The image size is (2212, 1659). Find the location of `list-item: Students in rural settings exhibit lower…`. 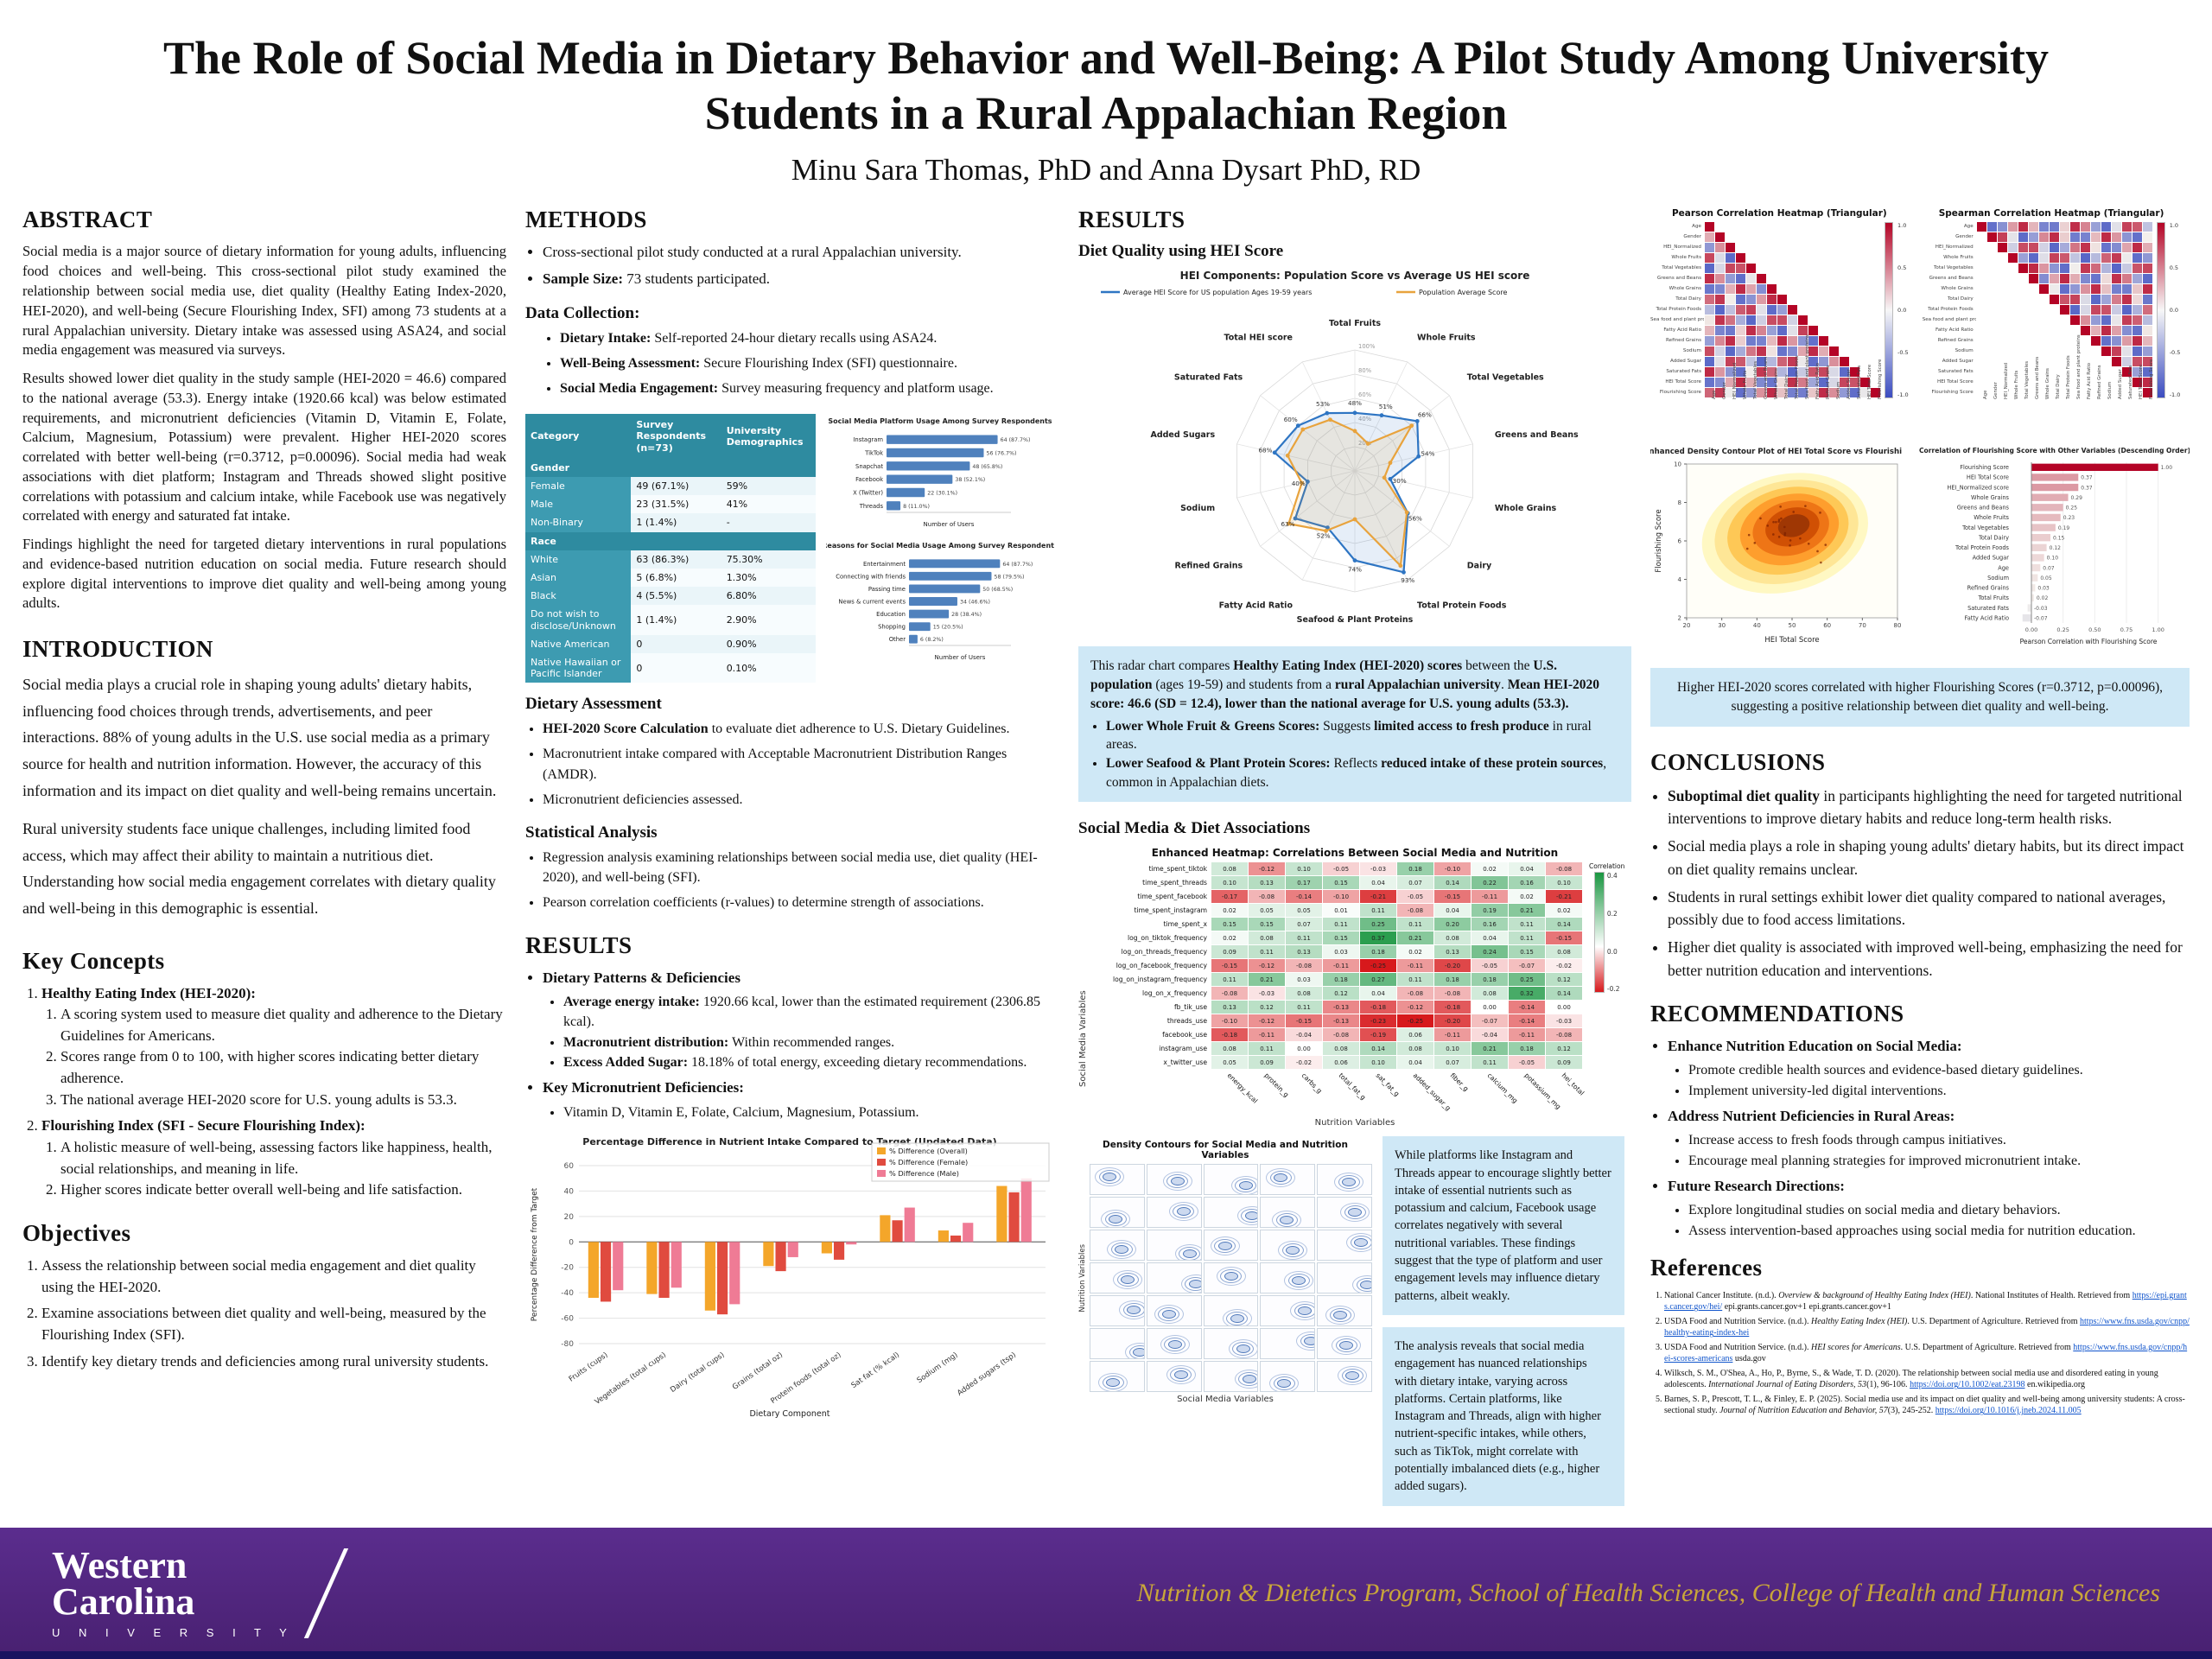

list-item: Students in rural settings exhibit lower… is located at coordinates (1929, 909).